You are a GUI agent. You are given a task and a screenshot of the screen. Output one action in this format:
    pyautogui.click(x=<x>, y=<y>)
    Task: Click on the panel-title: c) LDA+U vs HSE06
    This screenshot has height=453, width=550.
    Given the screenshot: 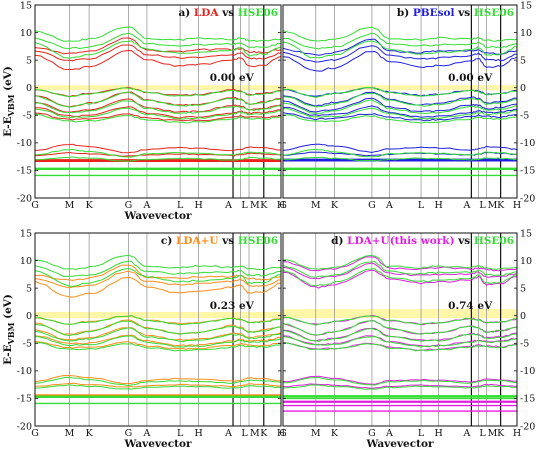 What is the action you would take?
    pyautogui.click(x=219, y=241)
    